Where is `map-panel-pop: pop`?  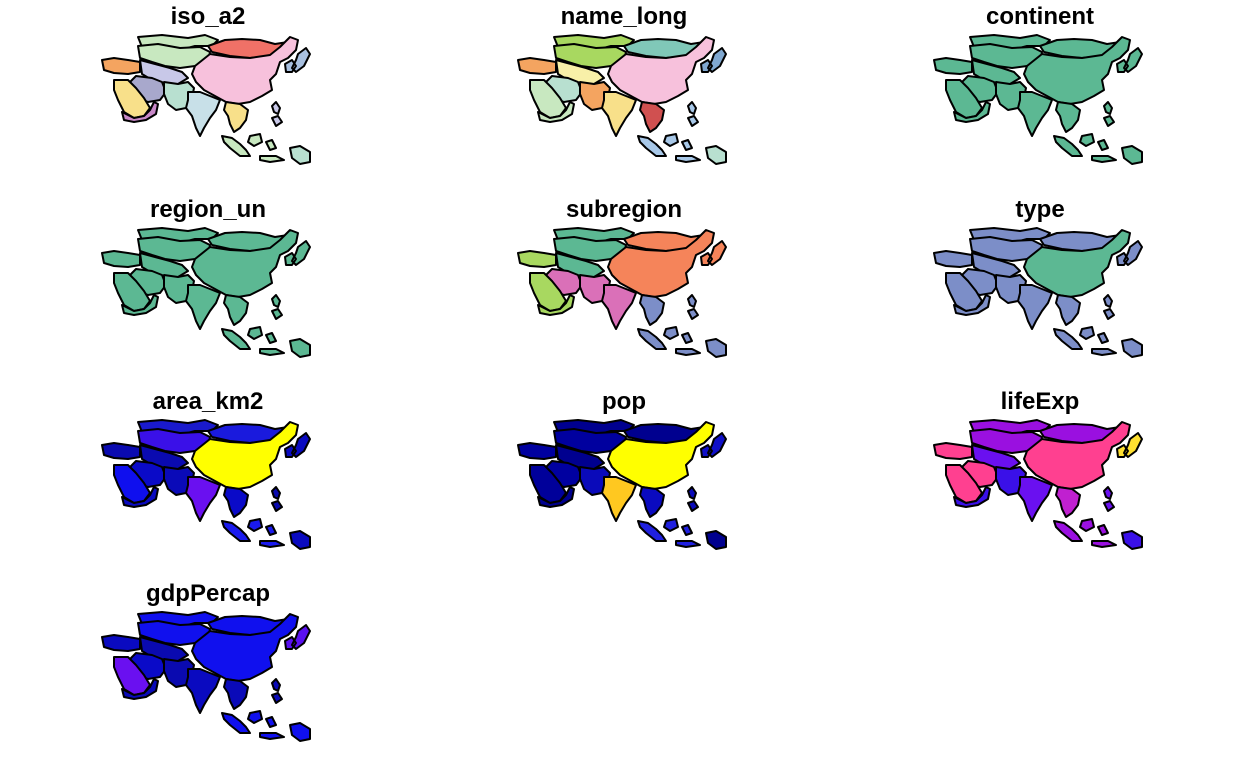 map-panel-pop: pop is located at coordinates (624, 481).